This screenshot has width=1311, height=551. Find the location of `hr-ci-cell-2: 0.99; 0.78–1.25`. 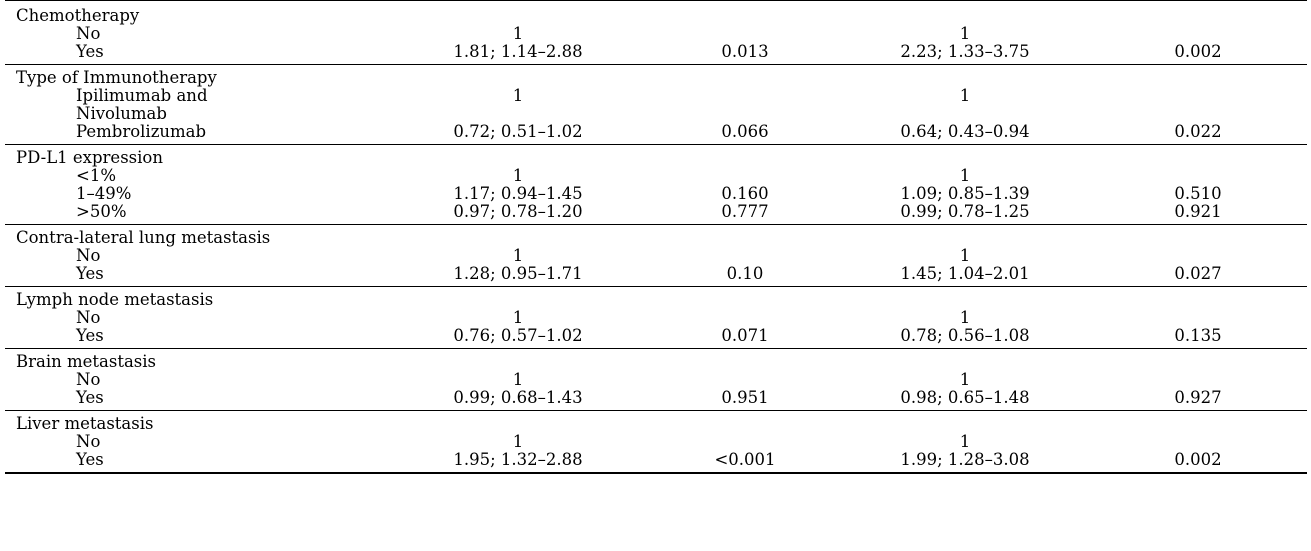

hr-ci-cell-2: 0.99; 0.78–1.25 is located at coordinates (965, 211).